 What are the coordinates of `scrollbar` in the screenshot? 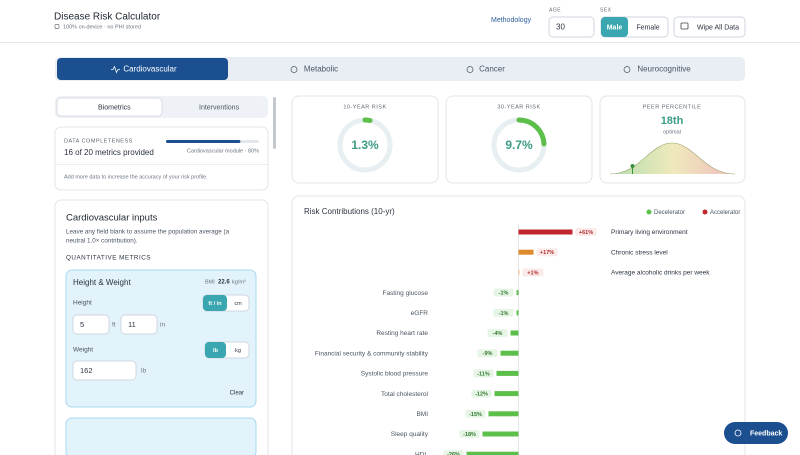 It's located at (274, 123).